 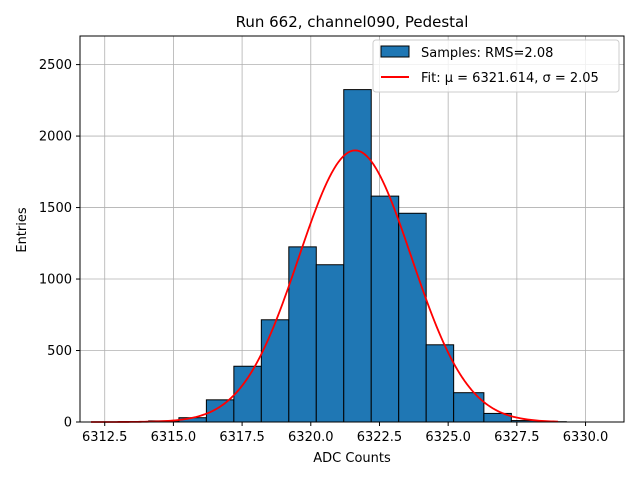 What do you see at coordinates (174, 437) in the screenshot?
I see `x-tick-label: 6315.0` at bounding box center [174, 437].